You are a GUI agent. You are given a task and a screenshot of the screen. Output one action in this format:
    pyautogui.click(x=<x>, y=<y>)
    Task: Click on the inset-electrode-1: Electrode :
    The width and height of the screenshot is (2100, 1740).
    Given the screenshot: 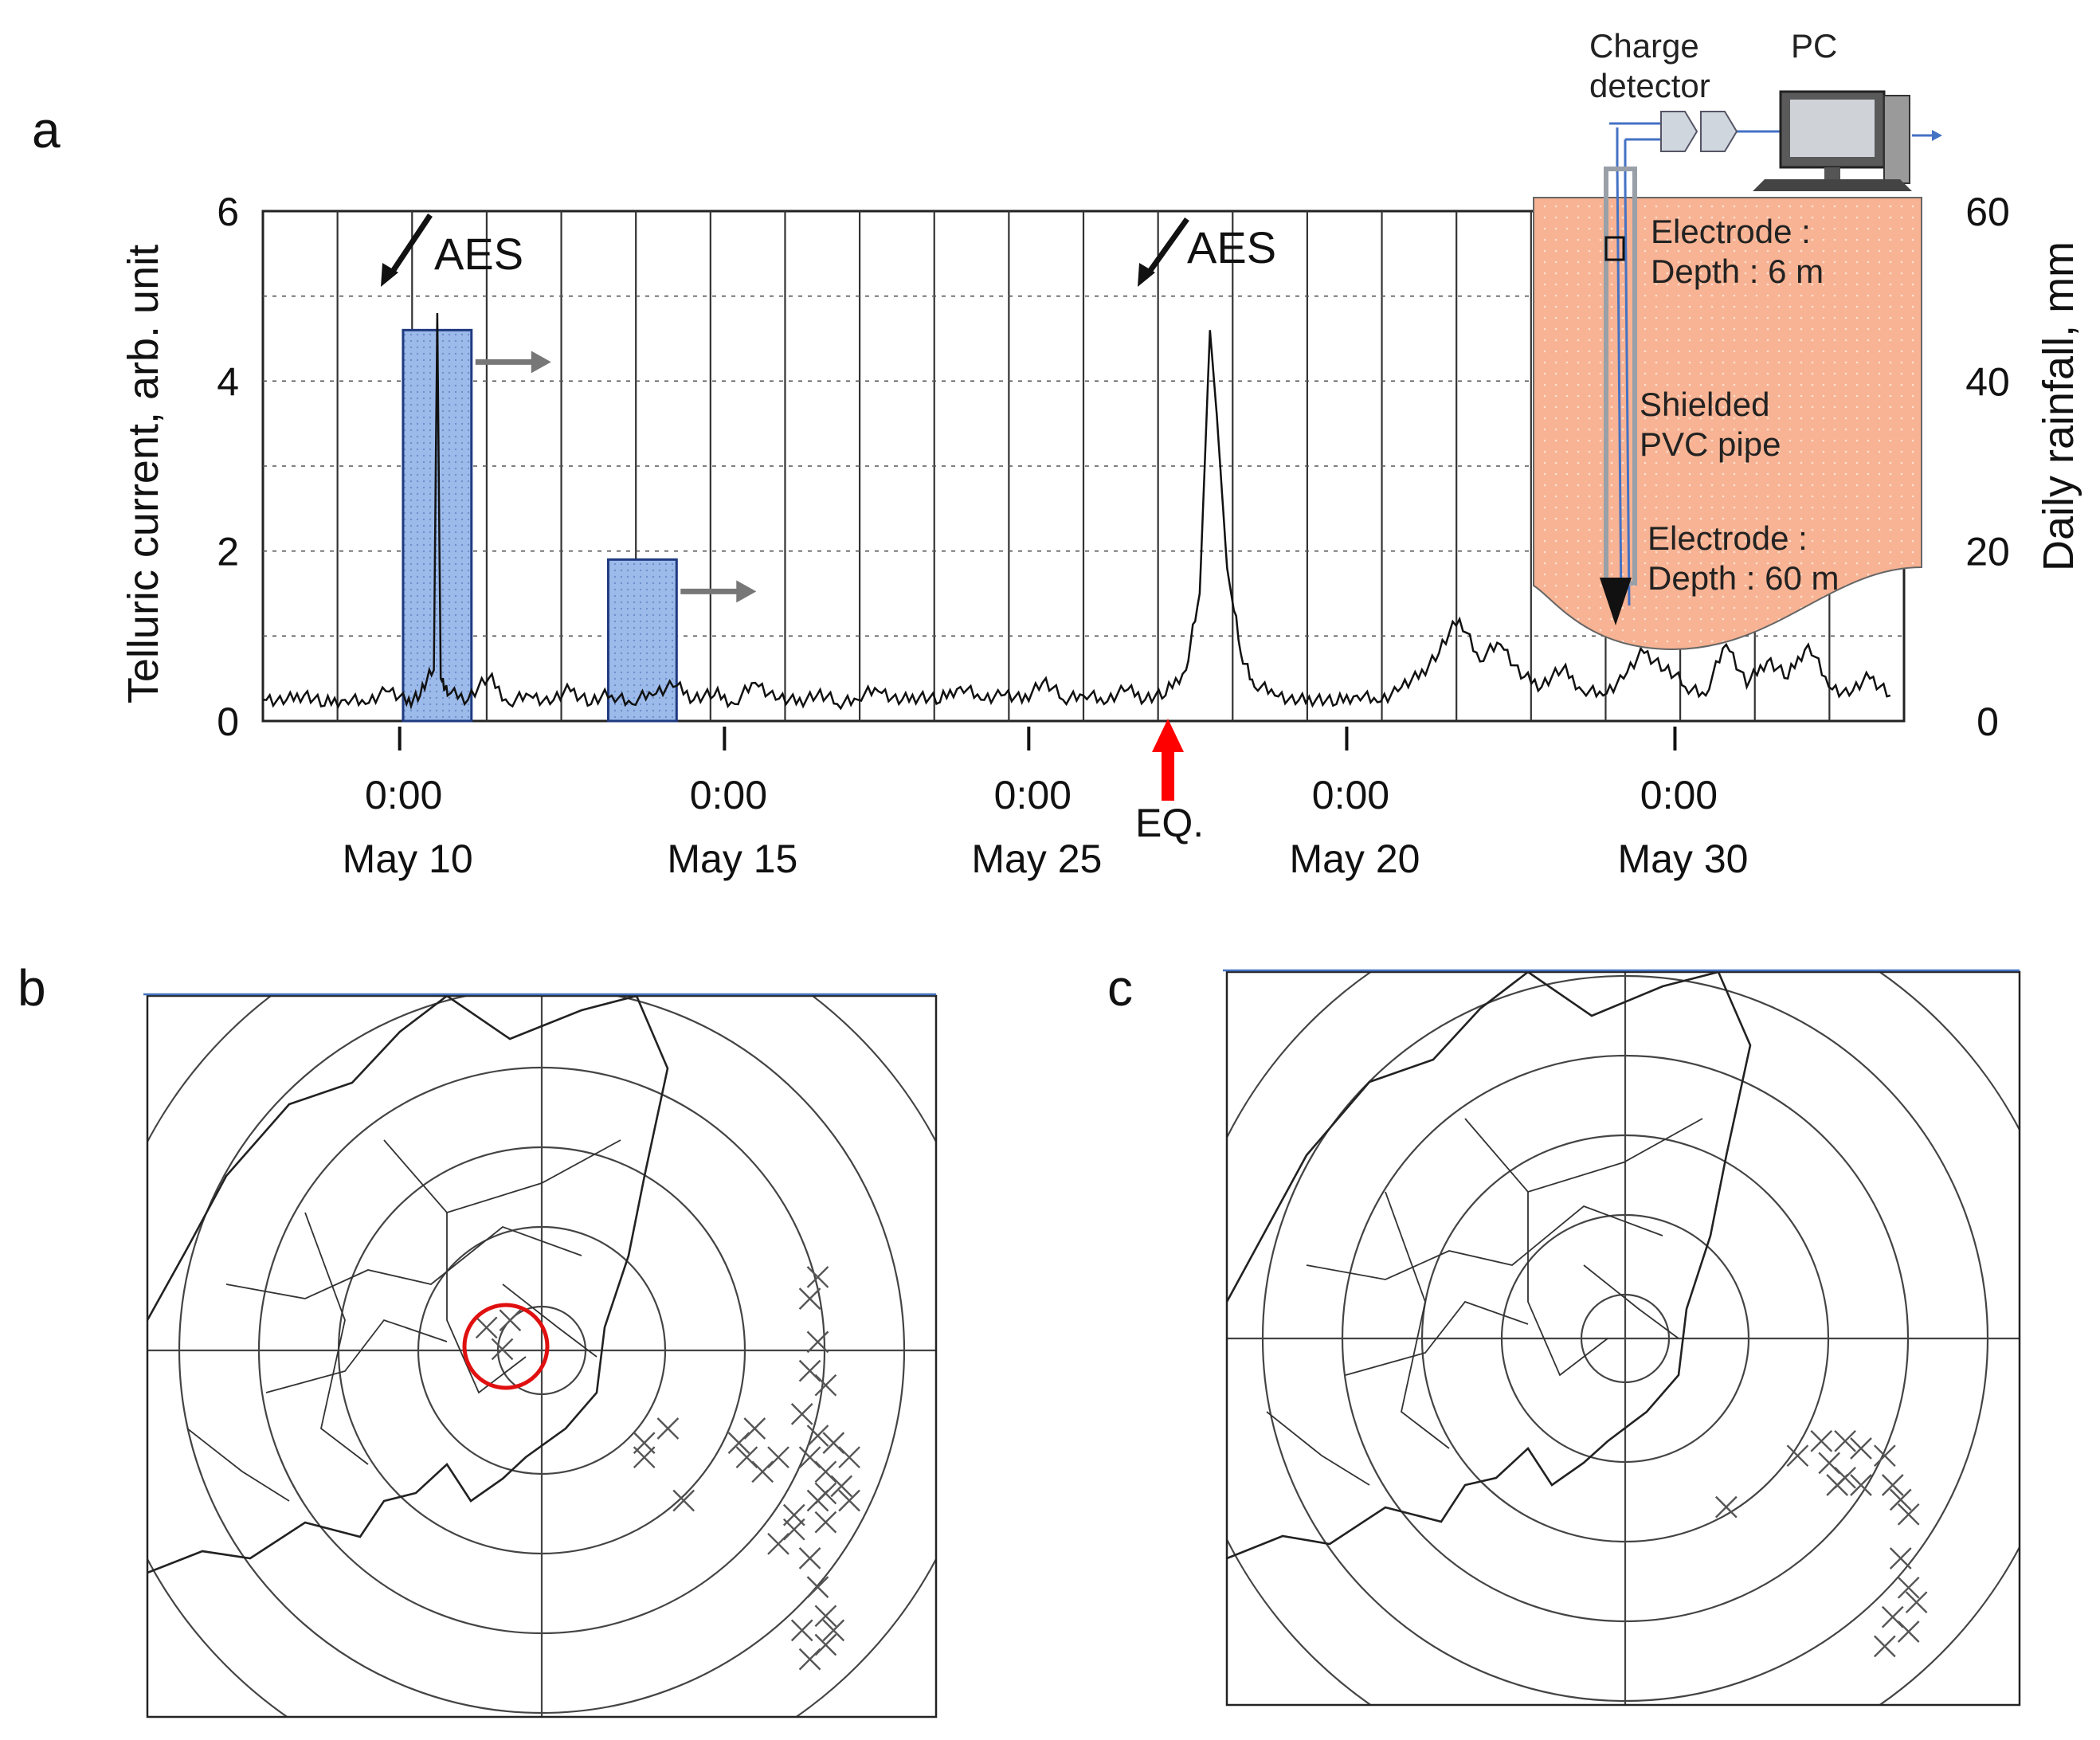 What is the action you would take?
    pyautogui.click(x=1731, y=231)
    